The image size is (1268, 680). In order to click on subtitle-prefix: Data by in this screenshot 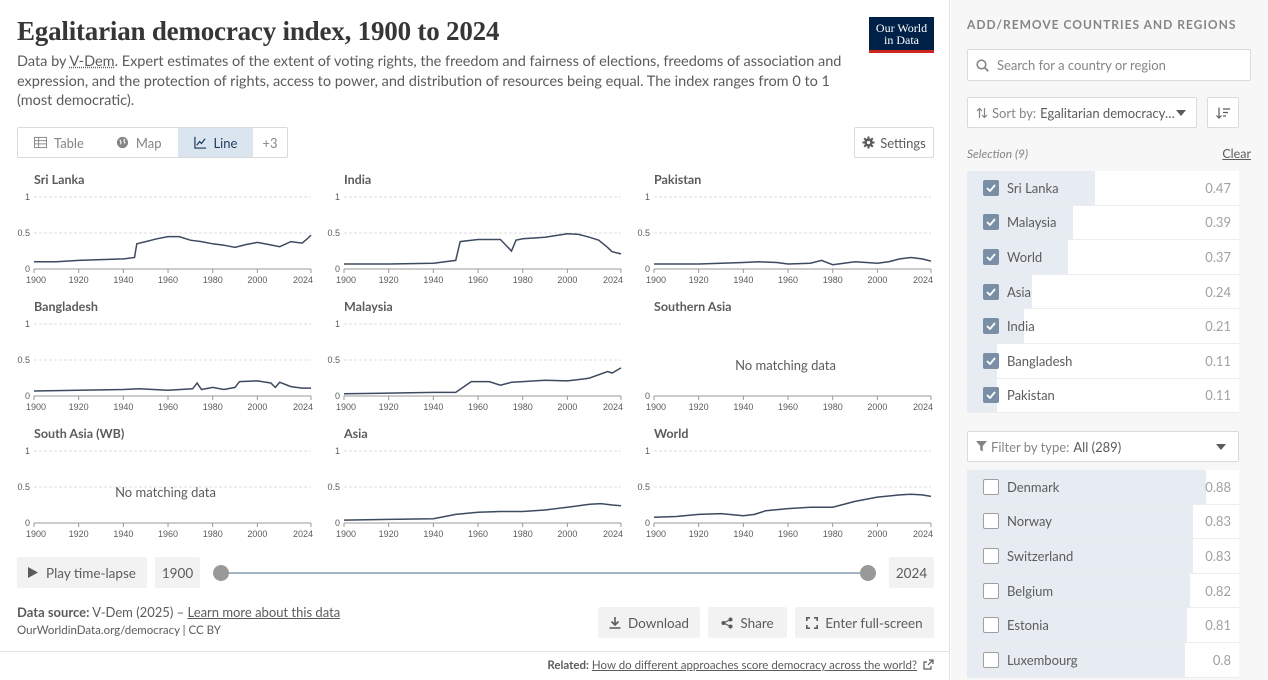, I will do `click(43, 61)`.